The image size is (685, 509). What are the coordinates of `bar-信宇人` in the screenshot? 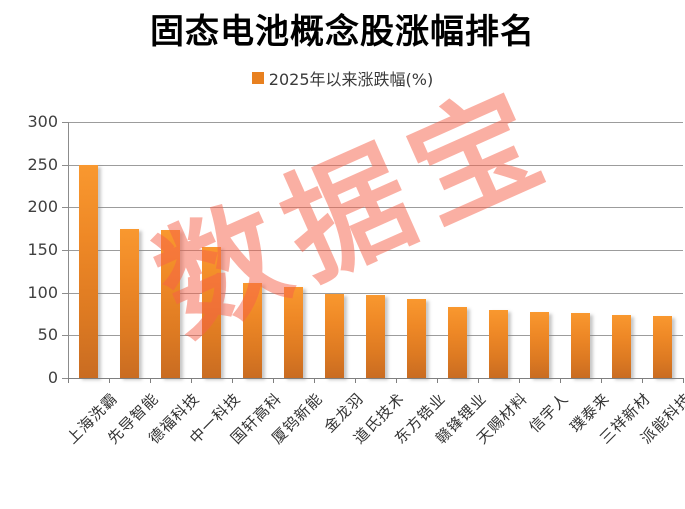 It's located at (539, 345).